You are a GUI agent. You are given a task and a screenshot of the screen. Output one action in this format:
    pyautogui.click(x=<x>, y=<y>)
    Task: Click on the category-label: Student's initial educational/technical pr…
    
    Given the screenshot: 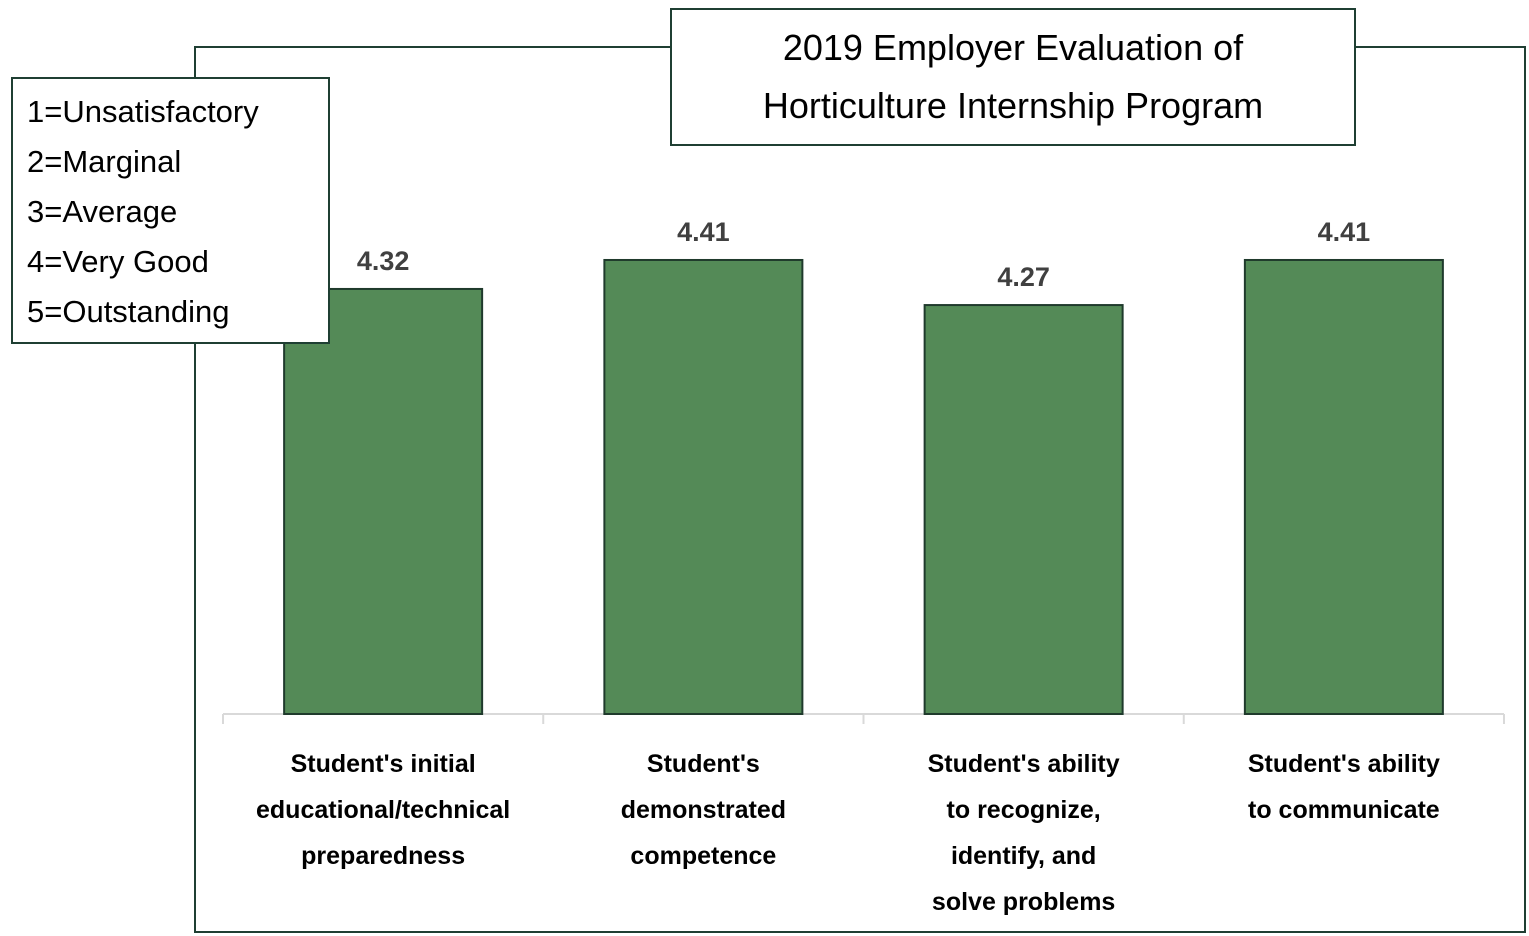 What is the action you would take?
    pyautogui.click(x=383, y=810)
    